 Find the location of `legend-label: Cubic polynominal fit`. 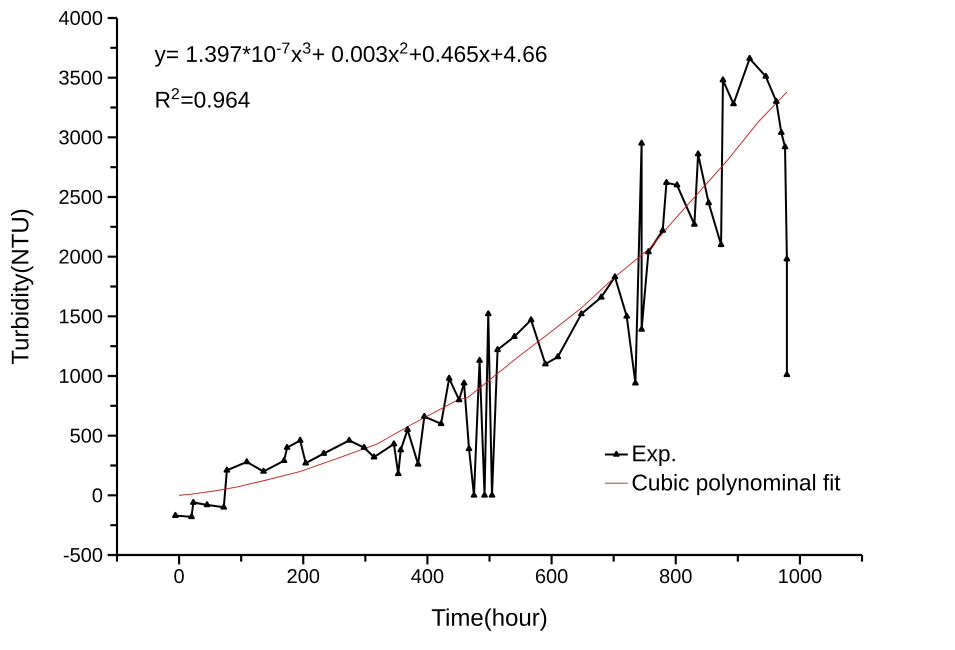

legend-label: Cubic polynominal fit is located at coordinates (736, 485).